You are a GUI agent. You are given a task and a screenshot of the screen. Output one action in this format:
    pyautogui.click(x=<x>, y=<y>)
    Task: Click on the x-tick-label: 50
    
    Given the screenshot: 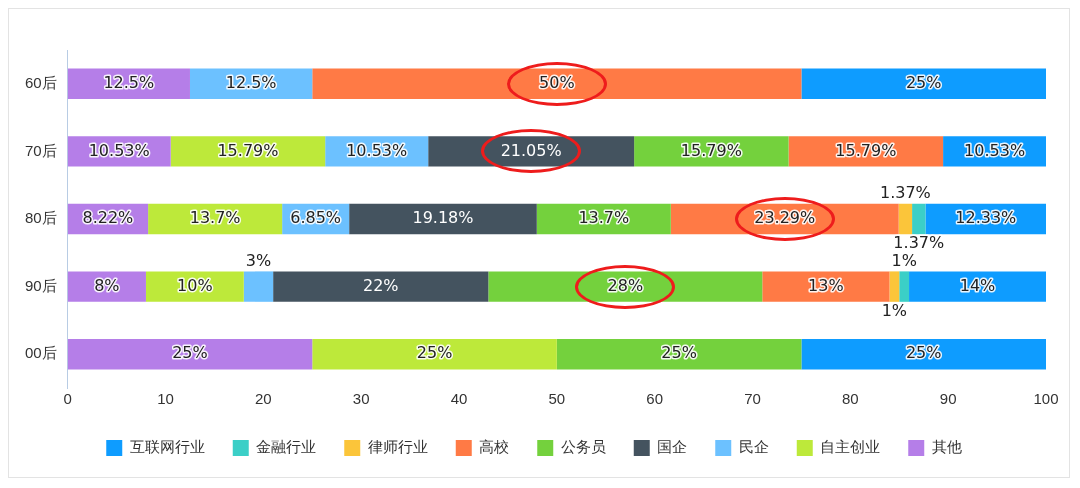 What is the action you would take?
    pyautogui.click(x=557, y=399)
    